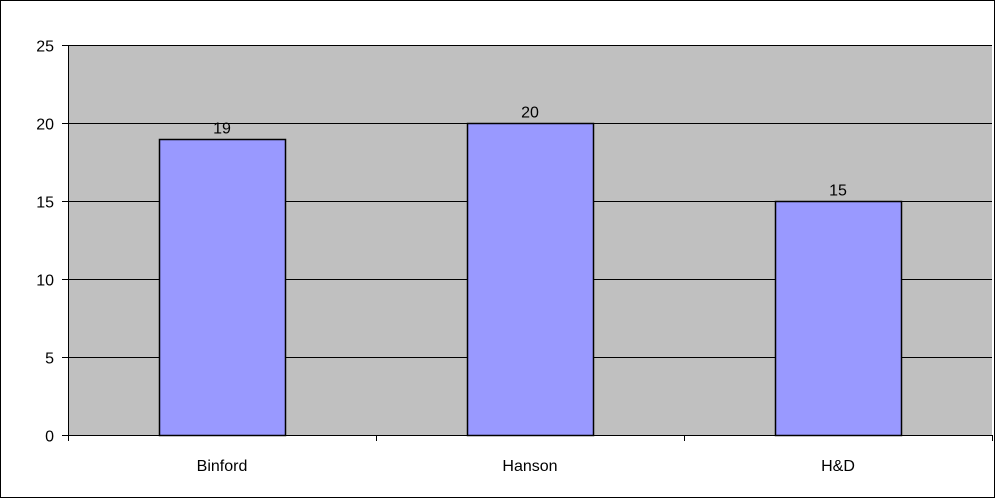  What do you see at coordinates (49, 359) in the screenshot?
I see `y-tick-label: 5` at bounding box center [49, 359].